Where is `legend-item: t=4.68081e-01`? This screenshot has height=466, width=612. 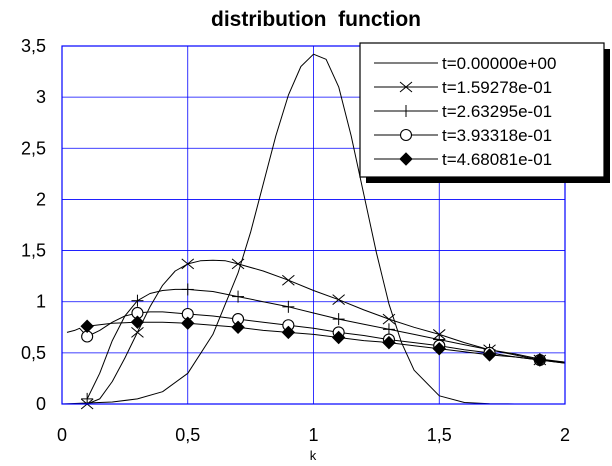 legend-item: t=4.68081e-01 is located at coordinates (463, 159).